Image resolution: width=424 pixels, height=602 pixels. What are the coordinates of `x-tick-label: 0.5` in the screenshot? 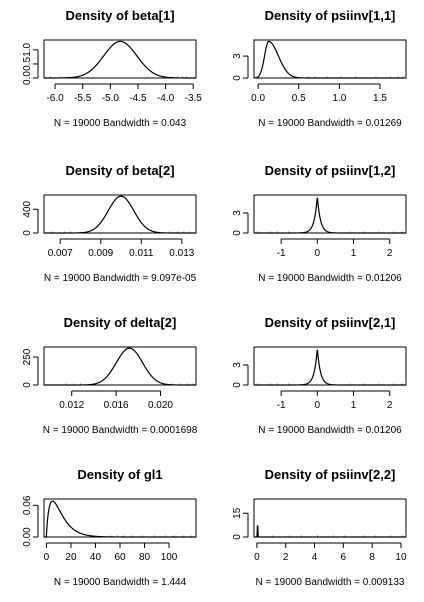 It's located at (299, 98).